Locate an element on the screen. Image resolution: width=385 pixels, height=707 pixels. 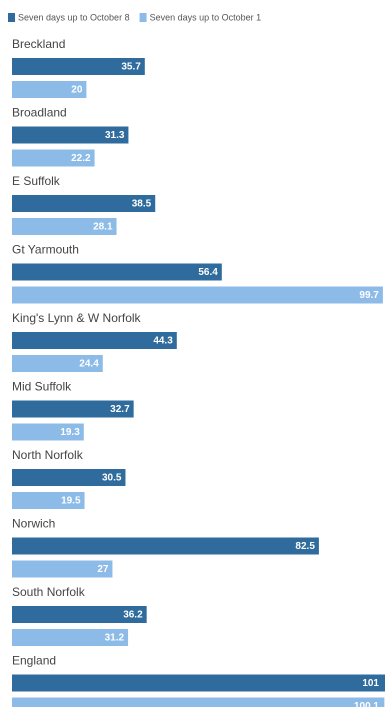
category-label: Breckland is located at coordinates (38, 44).